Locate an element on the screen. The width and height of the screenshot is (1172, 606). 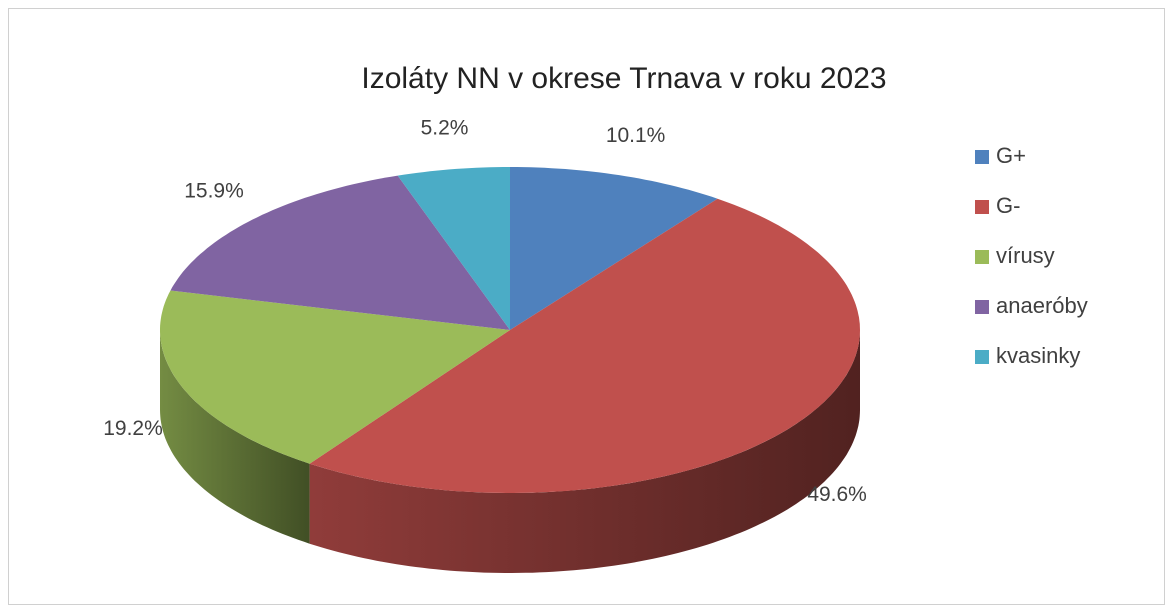
legend-label: anaeróby is located at coordinates (1042, 305).